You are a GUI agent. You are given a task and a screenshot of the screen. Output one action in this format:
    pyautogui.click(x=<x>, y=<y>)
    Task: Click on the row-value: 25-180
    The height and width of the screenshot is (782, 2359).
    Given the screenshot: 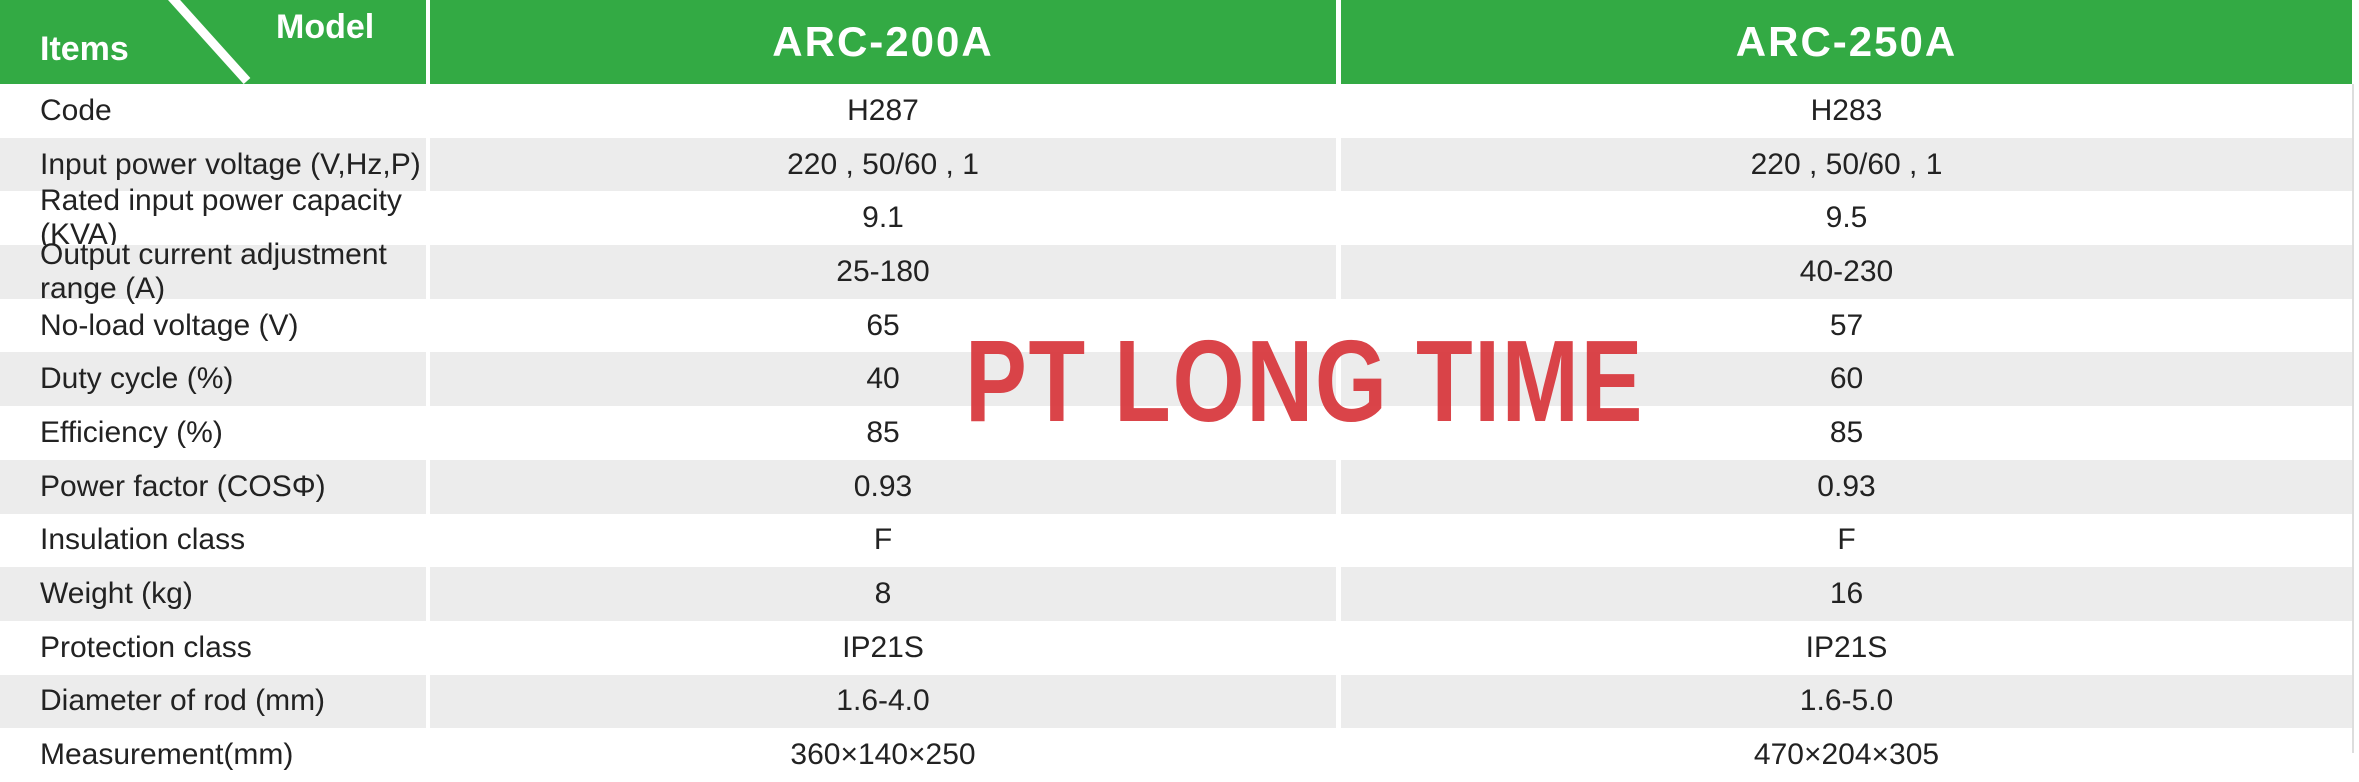 What is the action you would take?
    pyautogui.click(x=883, y=272)
    